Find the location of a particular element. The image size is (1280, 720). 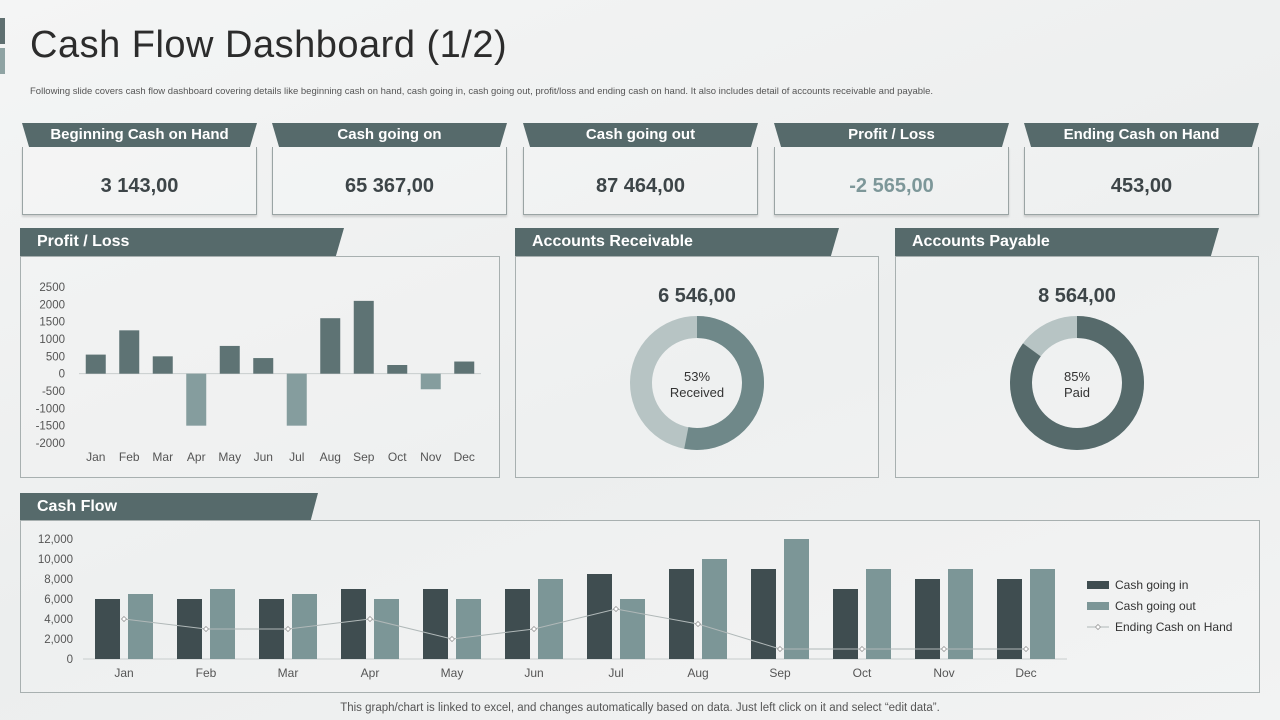

x-tick-label: Jan is located at coordinates (123, 673).